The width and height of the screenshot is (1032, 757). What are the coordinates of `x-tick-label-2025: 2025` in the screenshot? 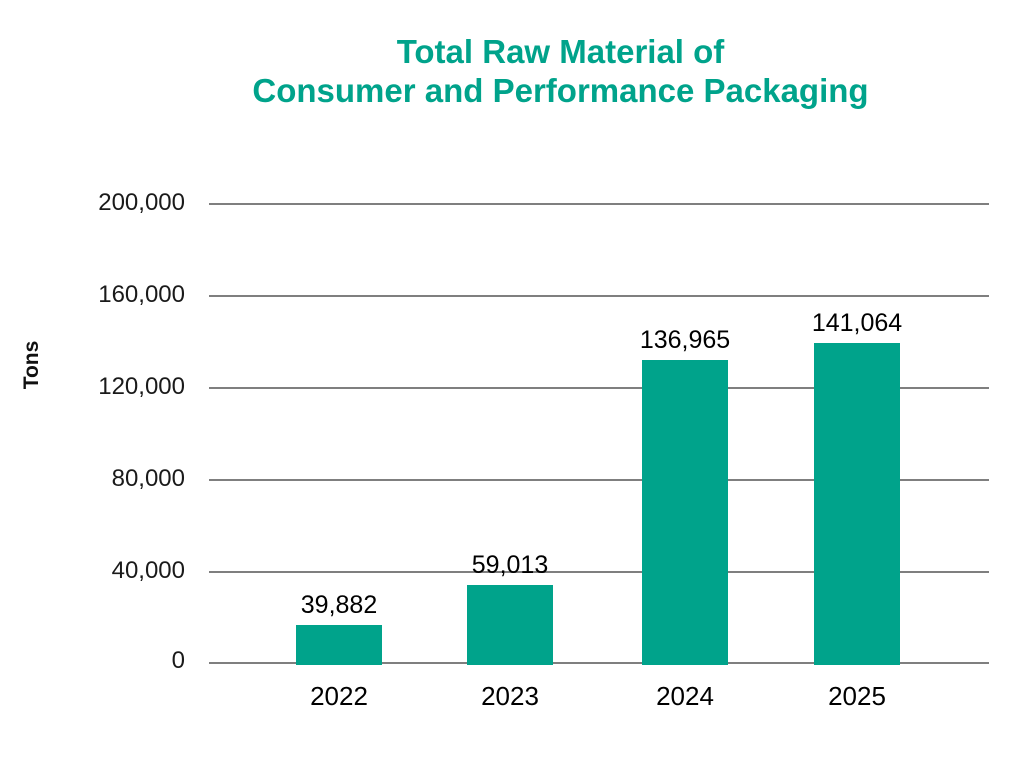 It's located at (857, 696).